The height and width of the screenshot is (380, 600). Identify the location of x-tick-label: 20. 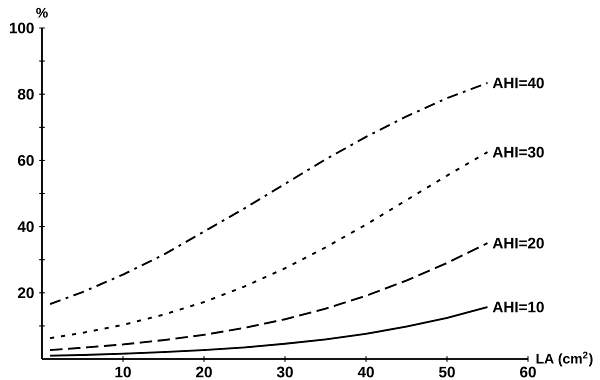
(204, 372).